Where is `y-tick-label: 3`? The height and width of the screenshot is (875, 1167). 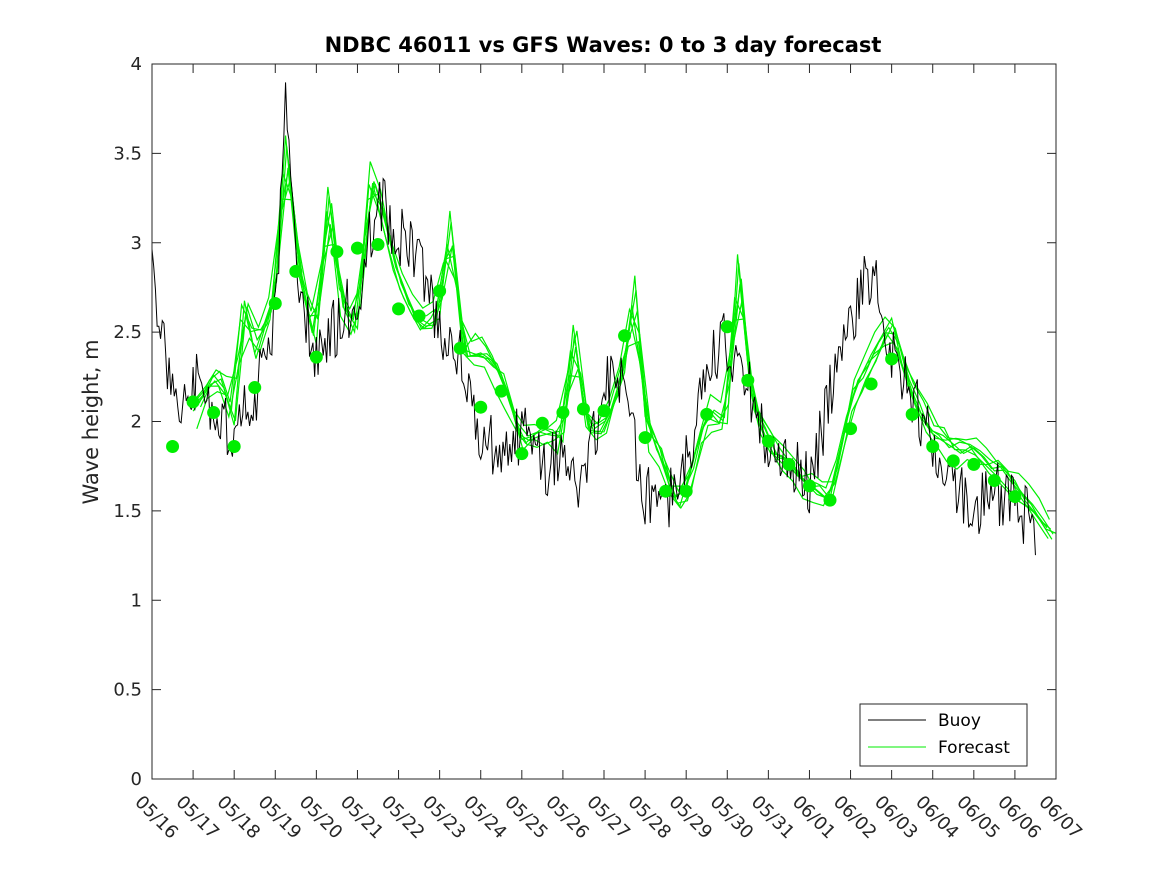 y-tick-label: 3 is located at coordinates (136, 243).